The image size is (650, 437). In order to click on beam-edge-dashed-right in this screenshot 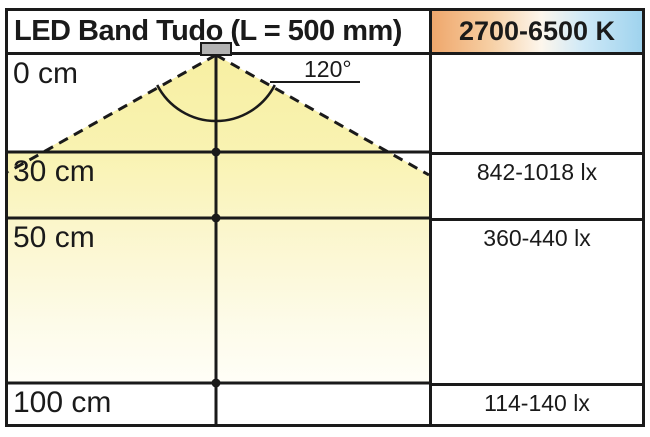, I will do `click(322, 115)`.